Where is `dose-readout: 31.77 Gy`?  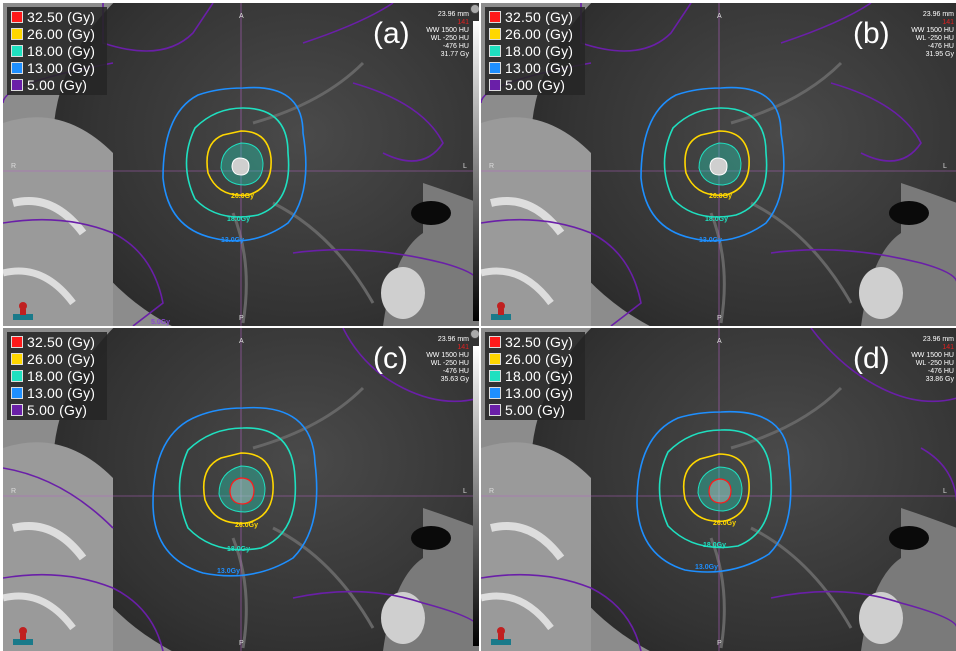
dose-readout: 31.77 Gy is located at coordinates (454, 54).